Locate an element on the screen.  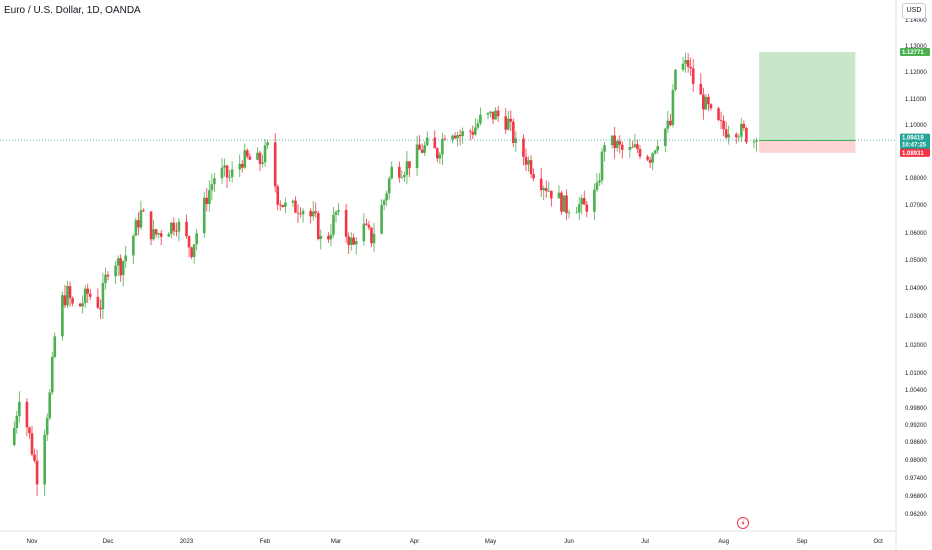
time-tick-label: Oct is located at coordinates (878, 542).